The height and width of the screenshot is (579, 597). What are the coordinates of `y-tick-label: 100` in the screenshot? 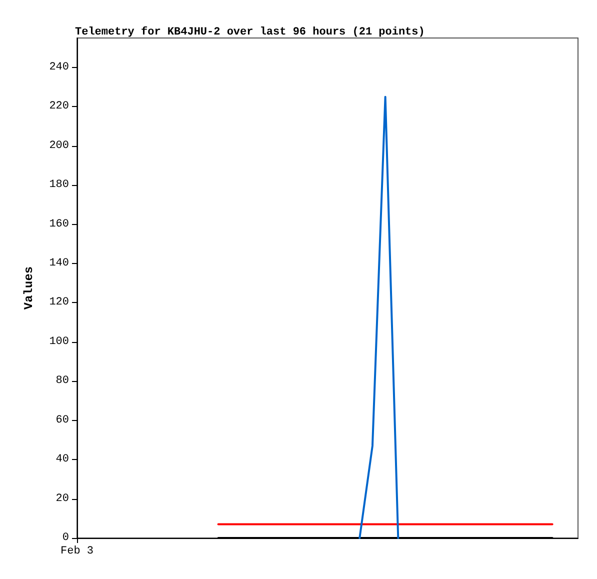 It's located at (59, 342).